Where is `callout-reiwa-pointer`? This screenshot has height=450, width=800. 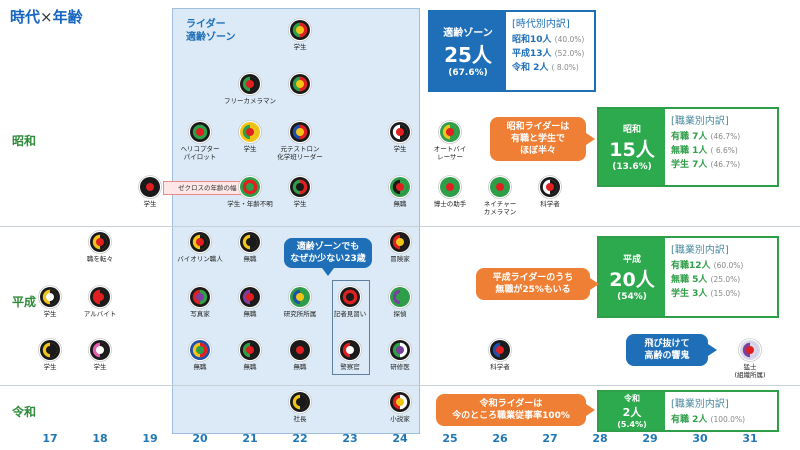 callout-reiwa-pointer is located at coordinates (590, 410).